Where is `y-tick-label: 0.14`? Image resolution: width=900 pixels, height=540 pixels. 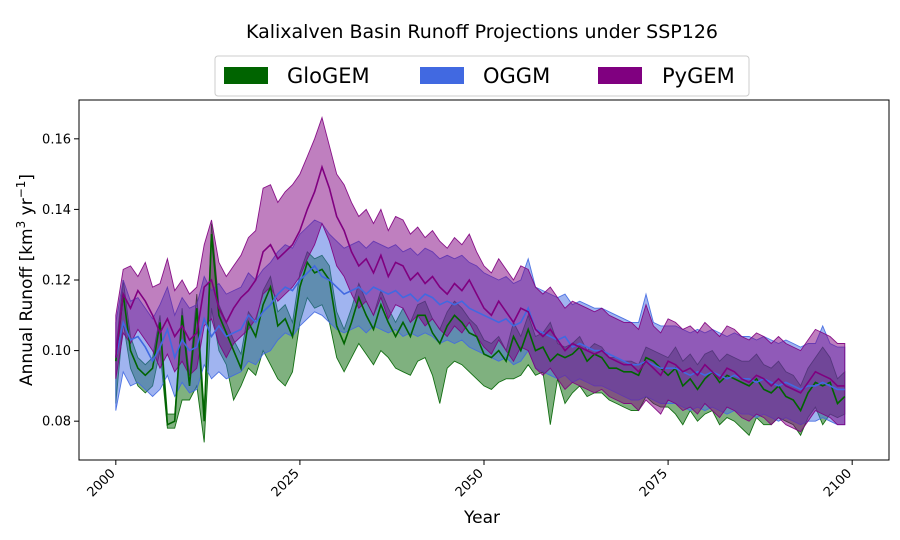
y-tick-label: 0.14 is located at coordinates (56, 210).